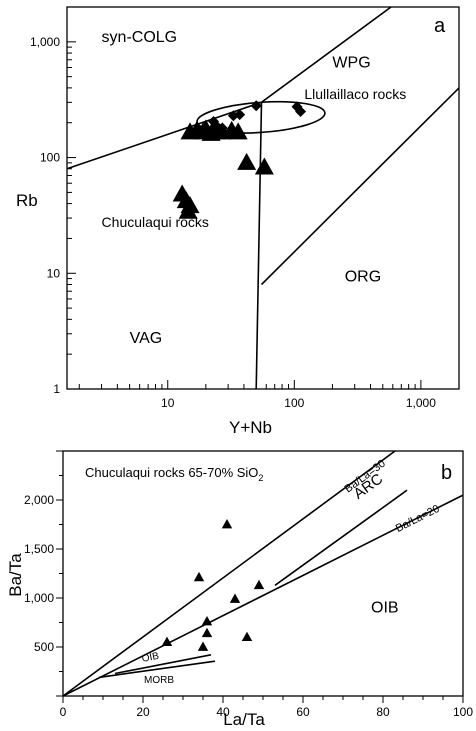 This screenshot has width=476, height=731. What do you see at coordinates (446, 473) in the screenshot?
I see `panel-b-label: b` at bounding box center [446, 473].